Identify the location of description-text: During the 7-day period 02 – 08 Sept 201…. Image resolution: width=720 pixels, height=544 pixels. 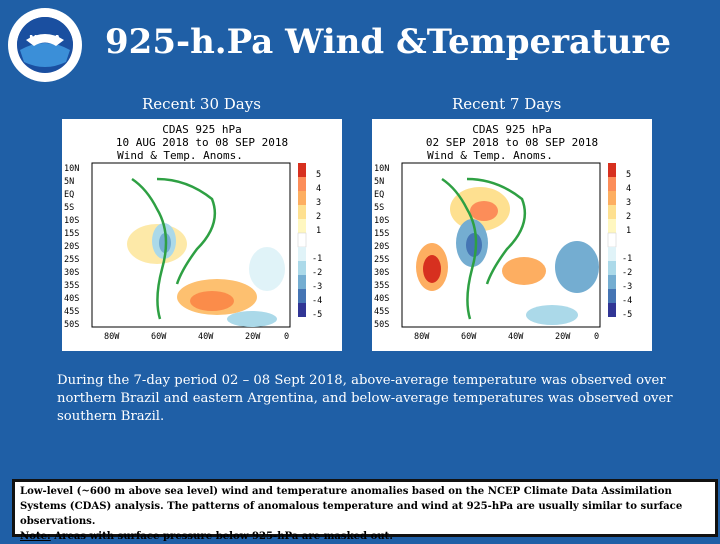
(365, 398).